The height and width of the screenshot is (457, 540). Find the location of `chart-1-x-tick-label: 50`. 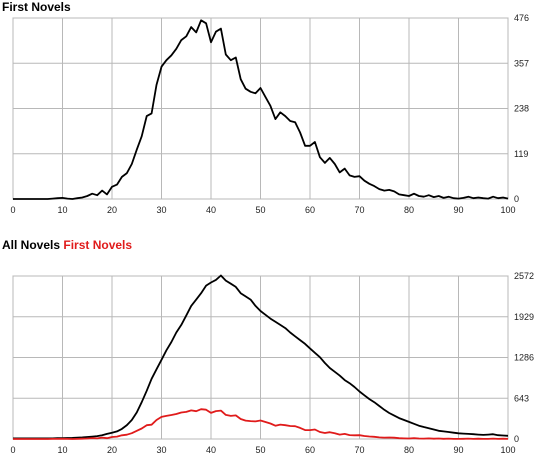

chart-1-x-tick-label: 50 is located at coordinates (260, 210).